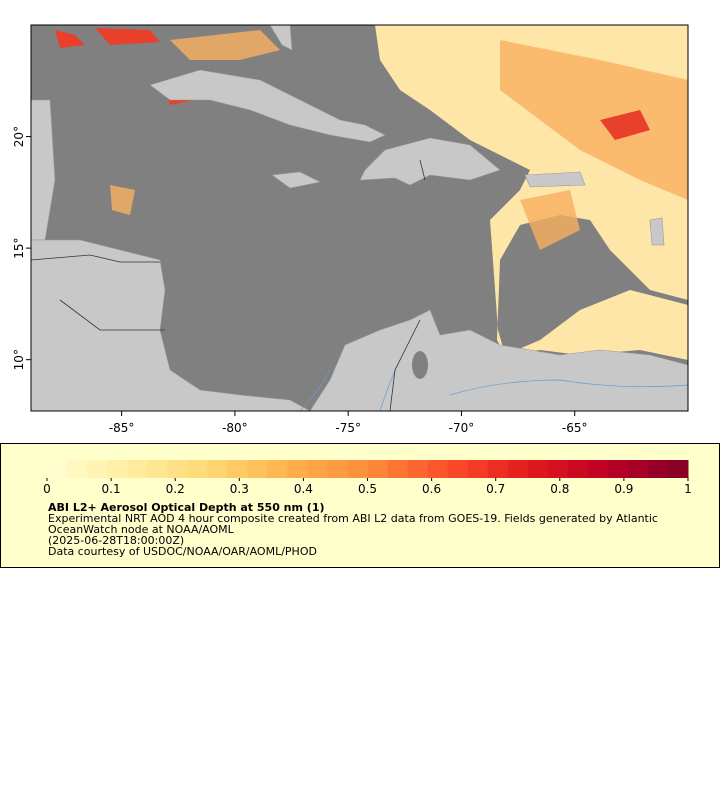 This screenshot has height=800, width=720. I want to click on x-tick-label: -75°, so click(348, 428).